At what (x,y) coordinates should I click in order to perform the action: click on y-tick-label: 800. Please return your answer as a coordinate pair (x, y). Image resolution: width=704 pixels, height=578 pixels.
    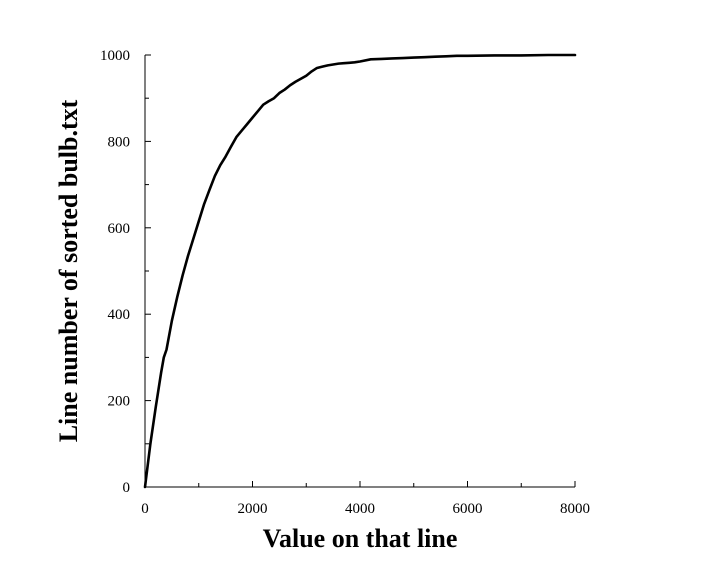
    Looking at the image, I should click on (119, 142).